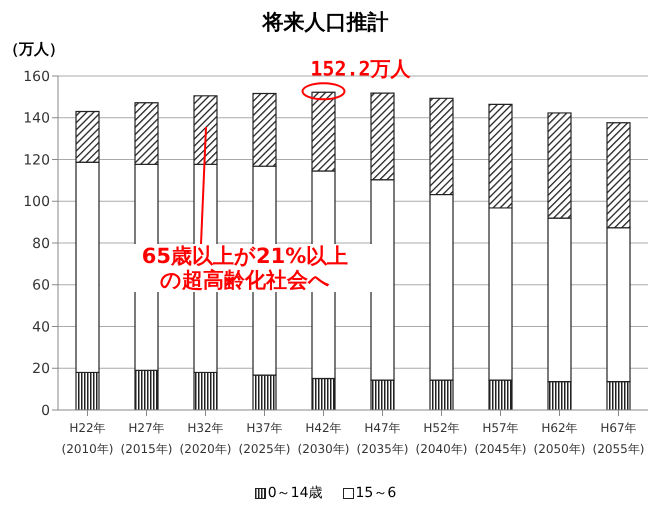  What do you see at coordinates (376, 493) in the screenshot?
I see `legend-label: 15～6` at bounding box center [376, 493].